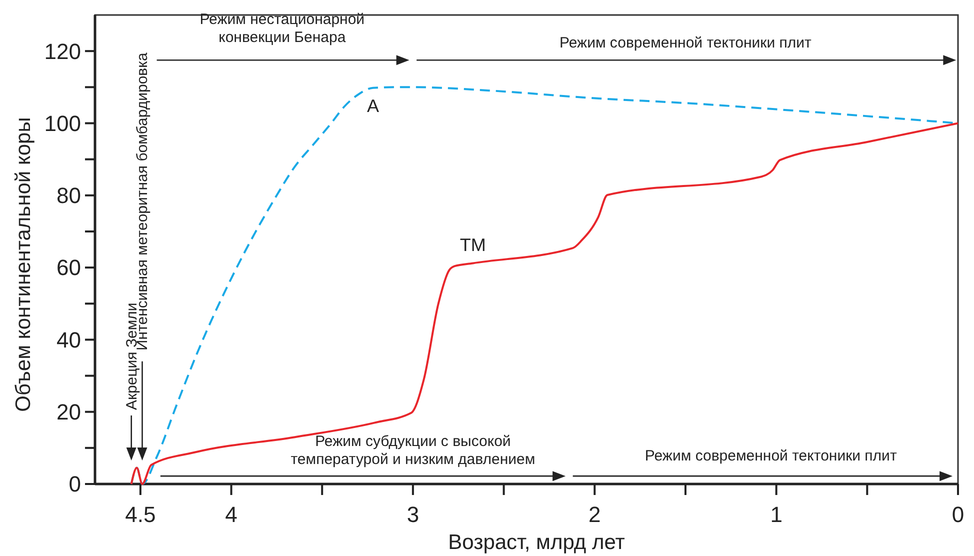 The height and width of the screenshot is (556, 974). I want to click on x-tick-label: 3, so click(413, 514).